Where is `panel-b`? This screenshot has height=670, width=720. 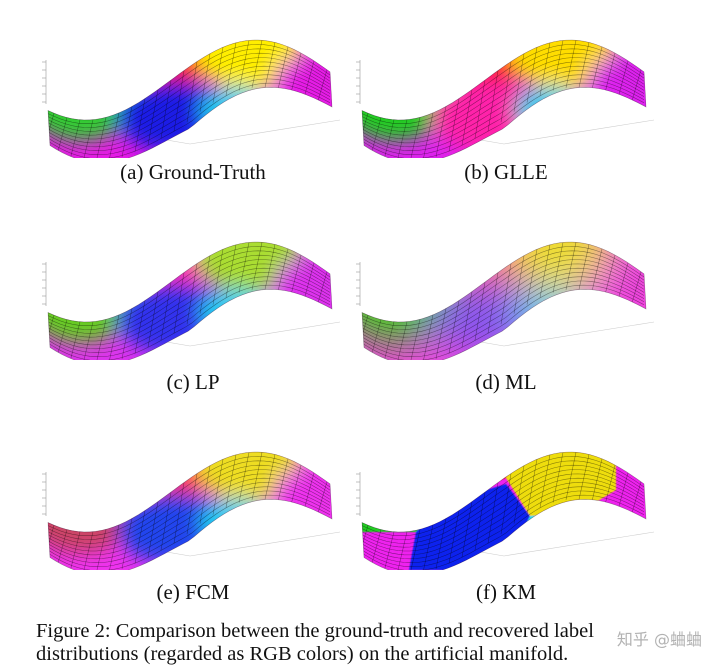 panel-b is located at coordinates (514, 83).